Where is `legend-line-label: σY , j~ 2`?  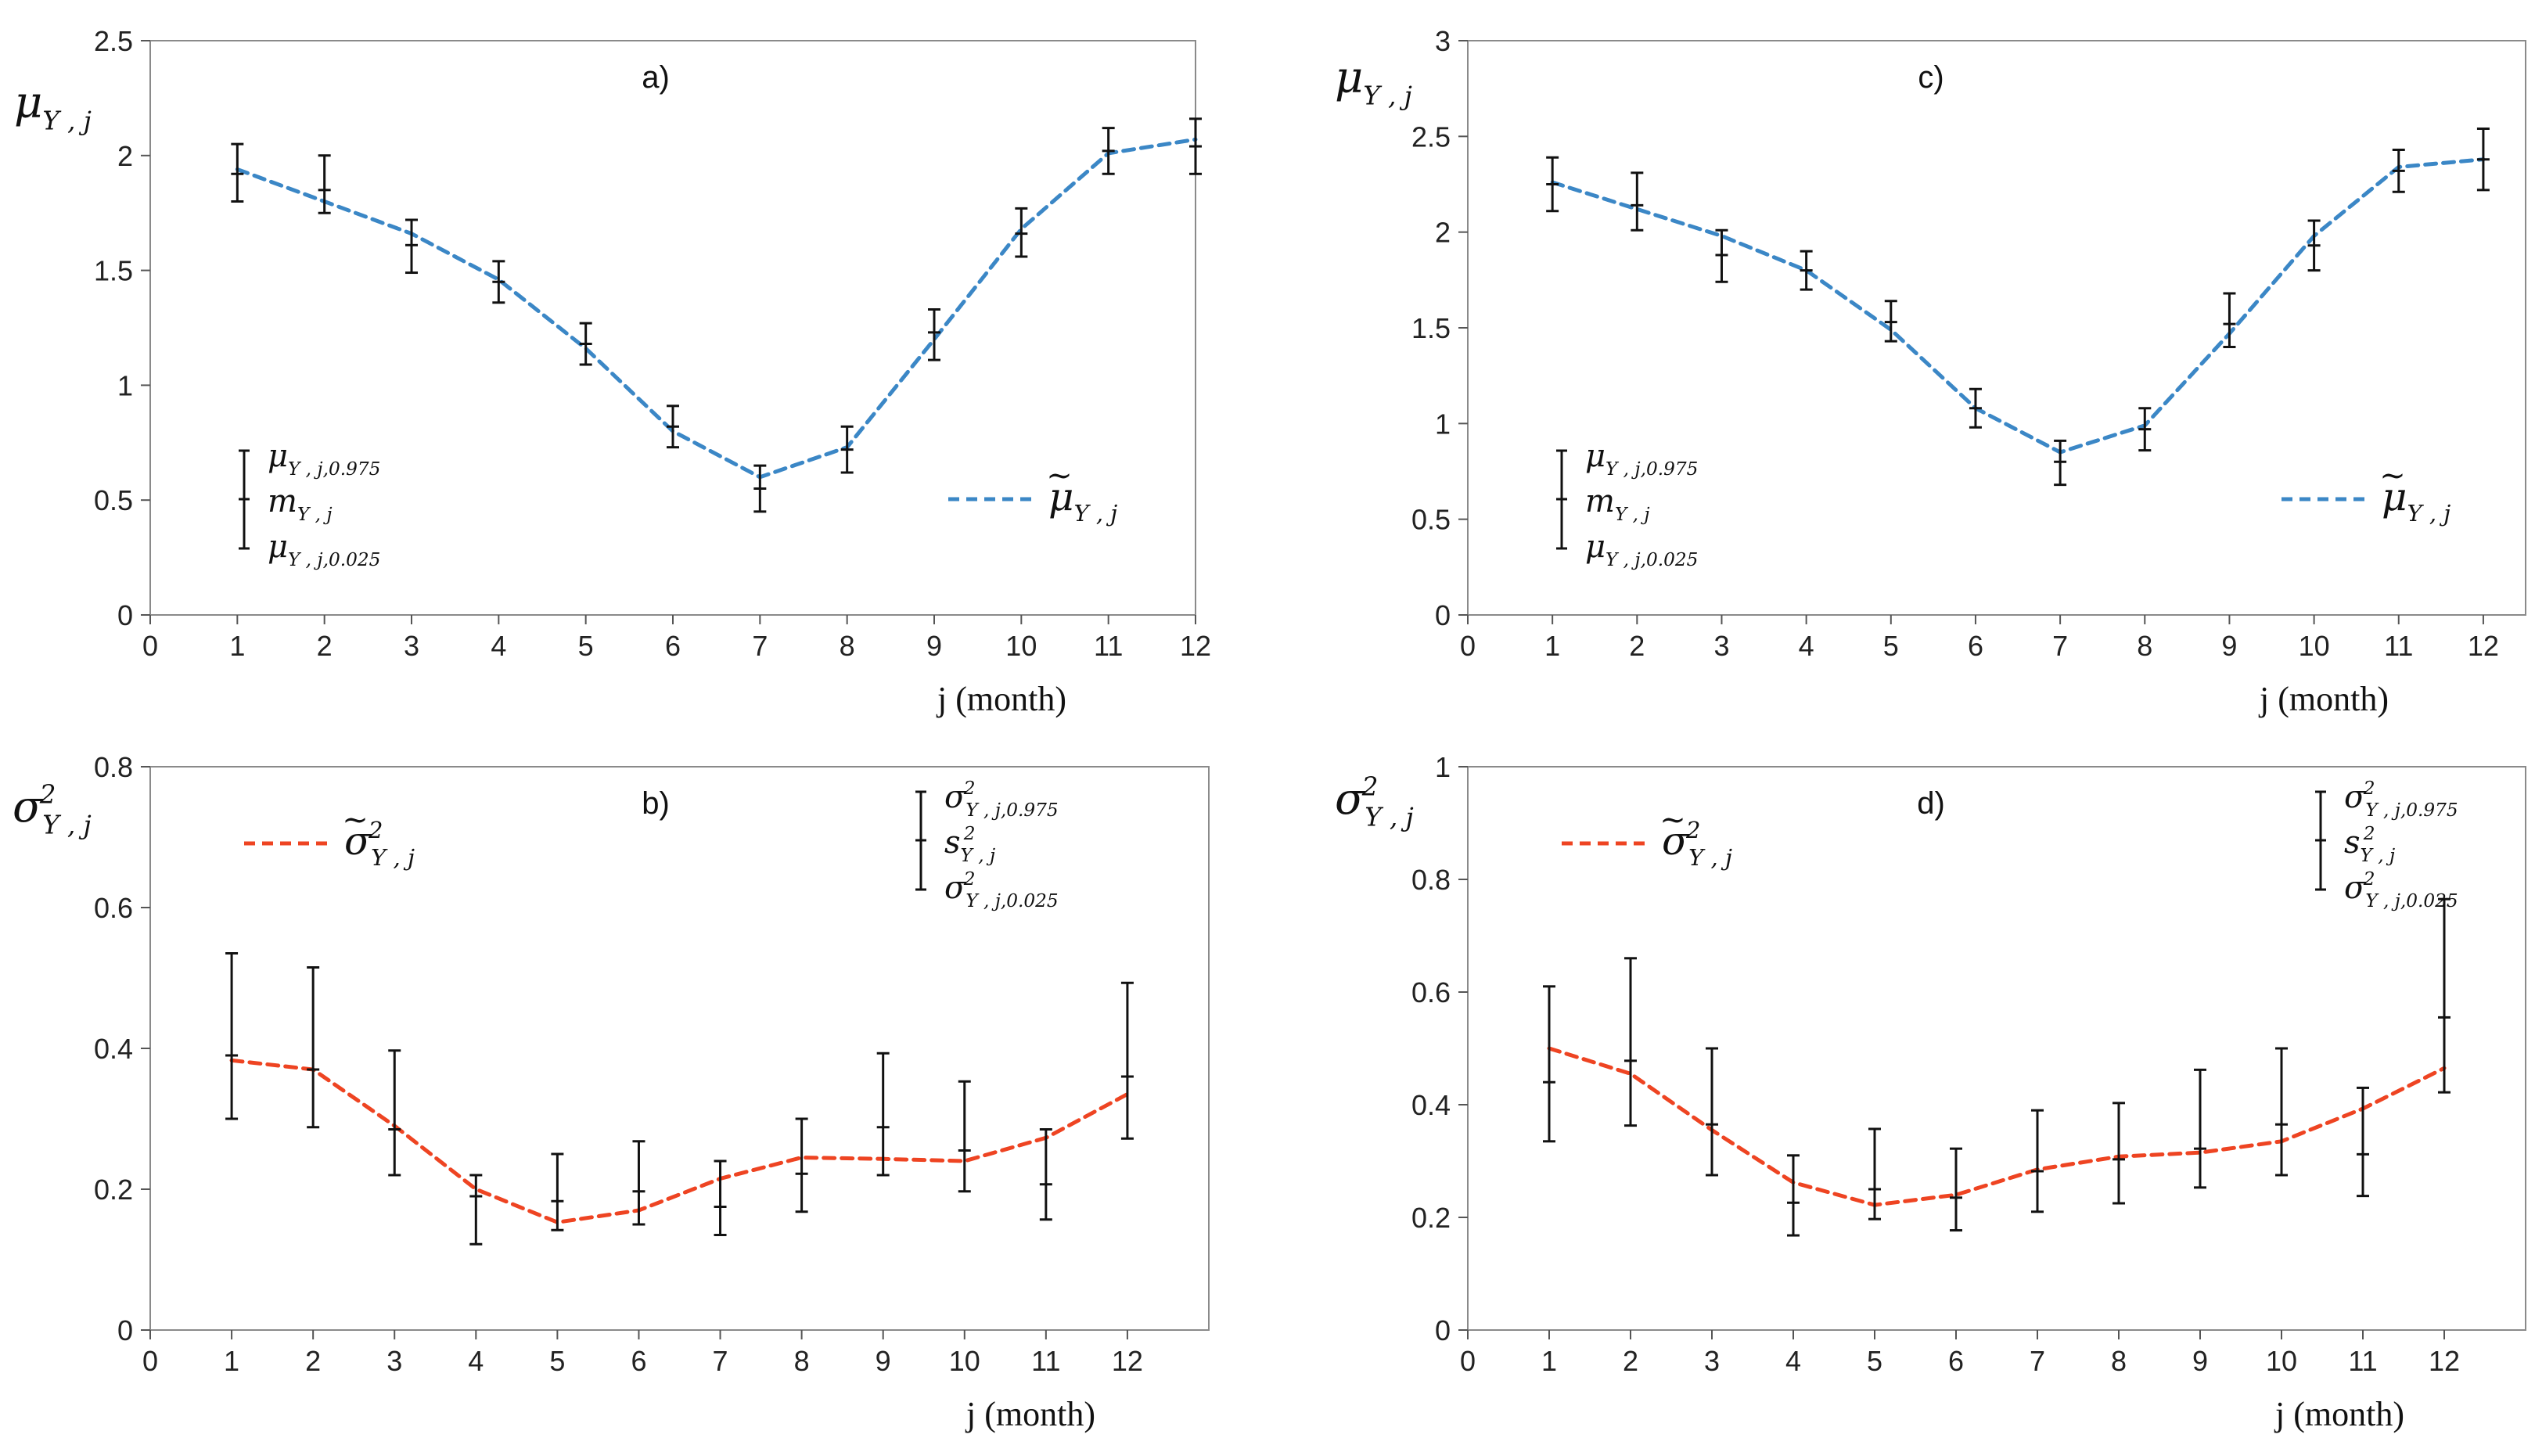
legend-line-label: σY , j~ 2 is located at coordinates (379, 836).